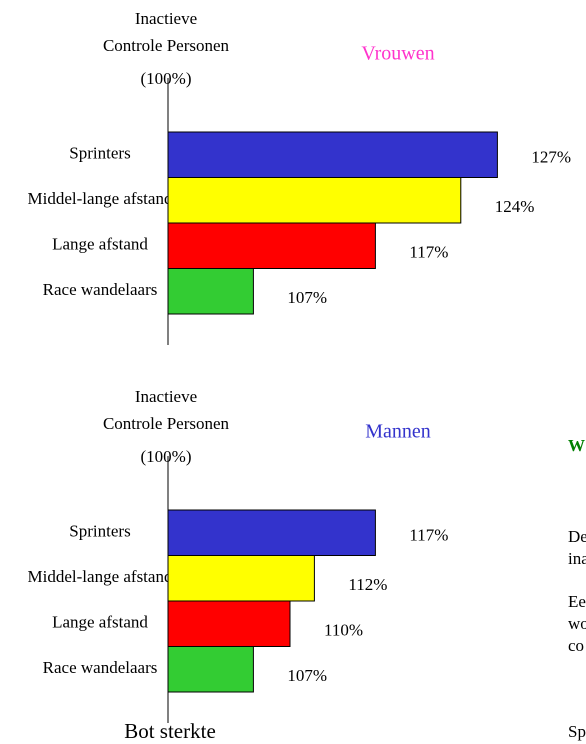  I want to click on value-label: 127%, so click(551, 157).